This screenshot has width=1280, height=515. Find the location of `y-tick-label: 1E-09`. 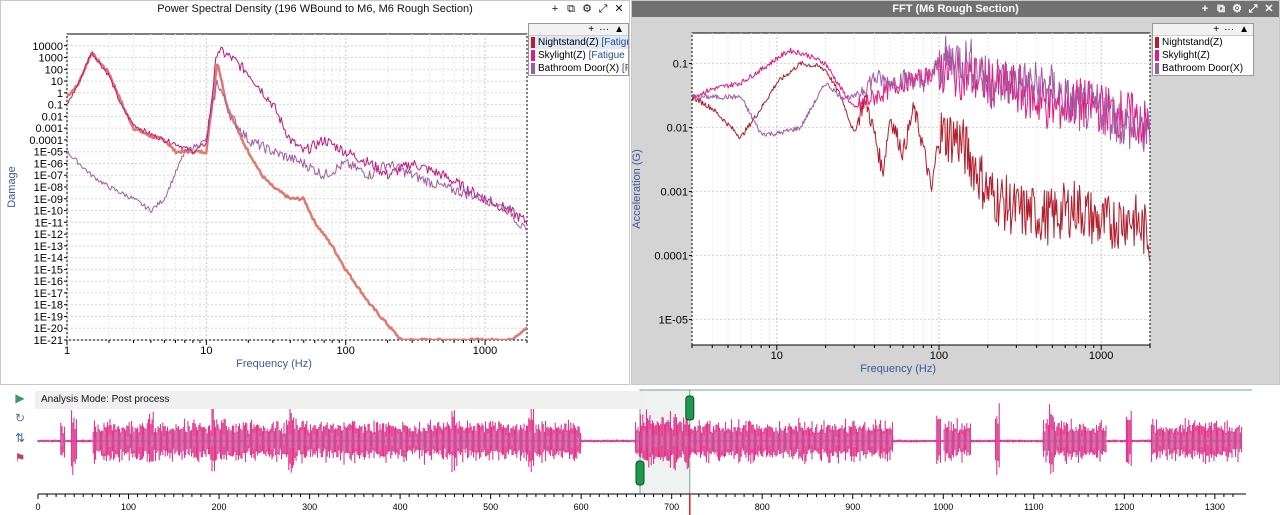

y-tick-label: 1E-09 is located at coordinates (48, 200).